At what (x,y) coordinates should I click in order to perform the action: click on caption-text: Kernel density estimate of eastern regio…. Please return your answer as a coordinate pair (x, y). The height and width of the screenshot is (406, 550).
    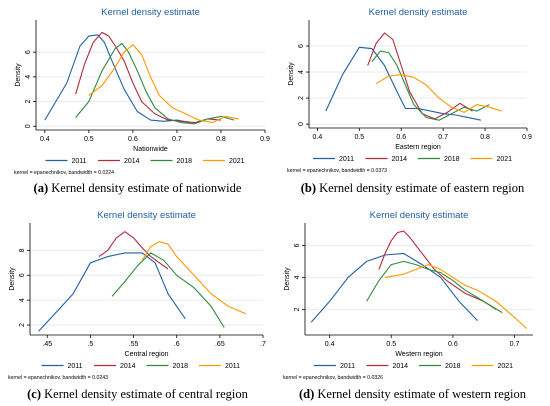
    Looking at the image, I should click on (422, 188).